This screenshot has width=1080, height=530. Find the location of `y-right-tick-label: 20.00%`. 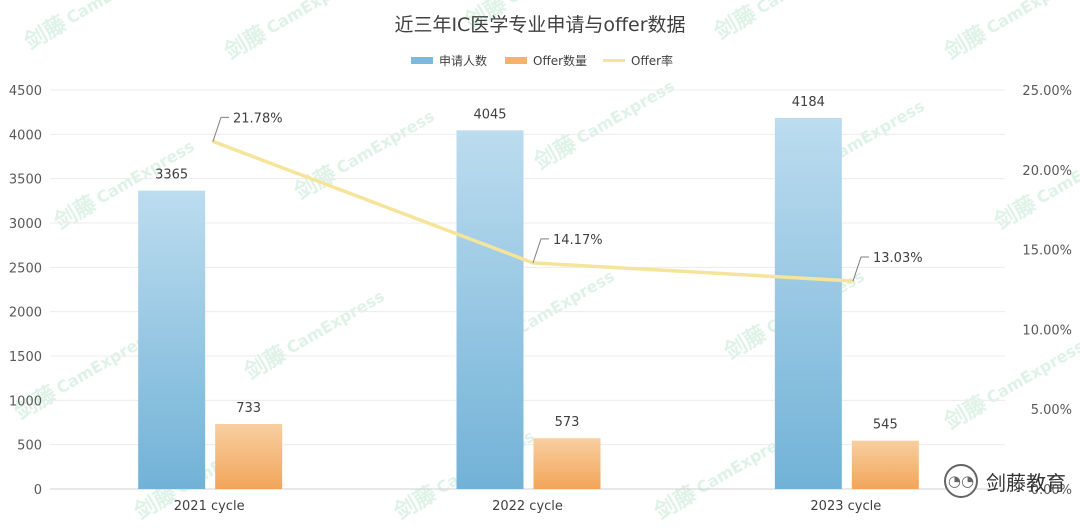

y-right-tick-label: 20.00% is located at coordinates (1047, 171).